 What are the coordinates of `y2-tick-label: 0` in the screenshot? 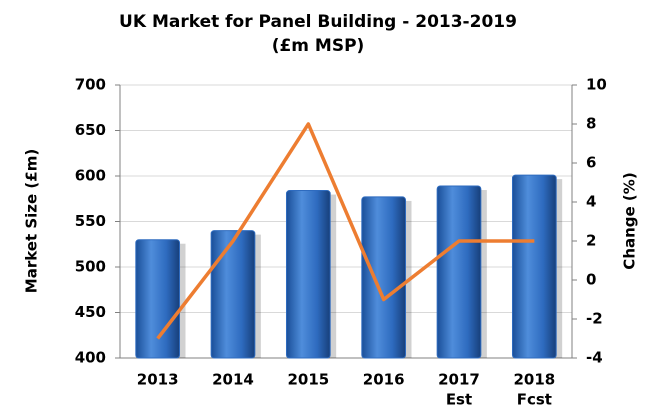 It's located at (591, 280).